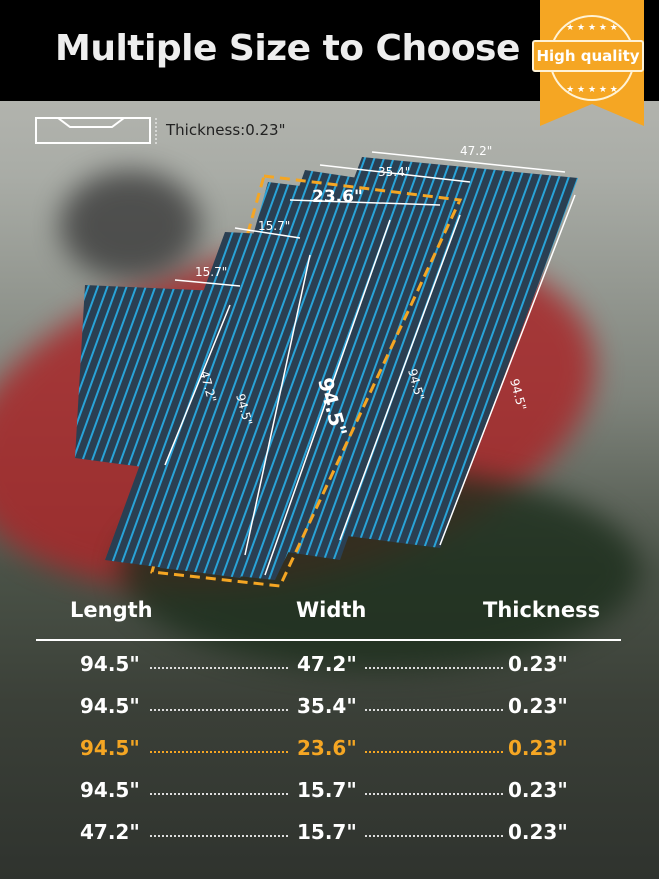 The width and height of the screenshot is (659, 879). I want to click on divider, so click(328, 640).